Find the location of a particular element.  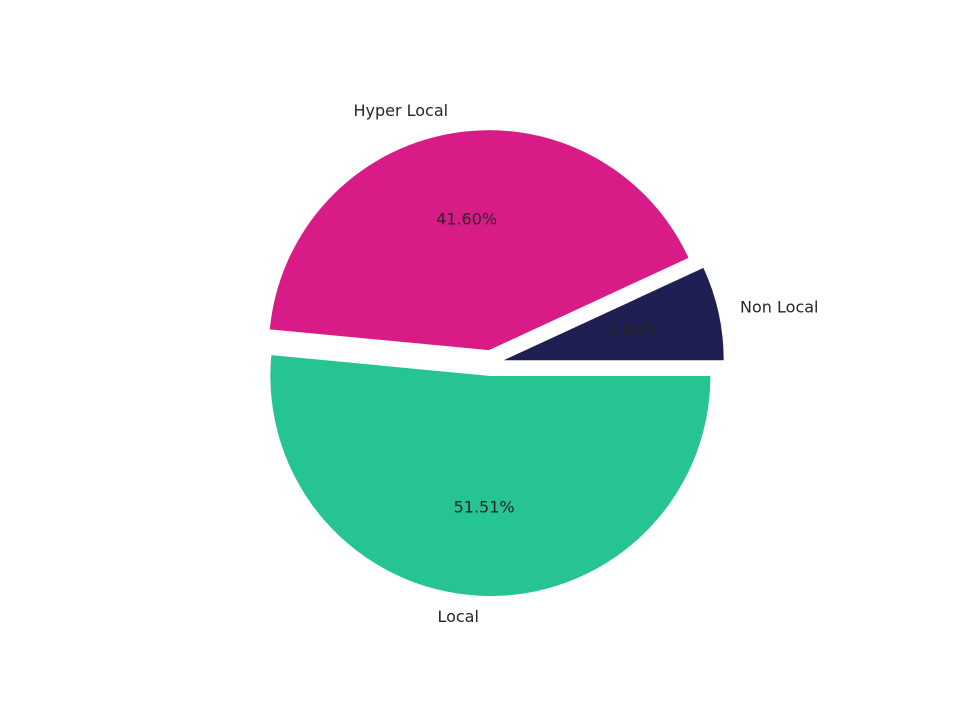

slice-label: Local is located at coordinates (457, 616).